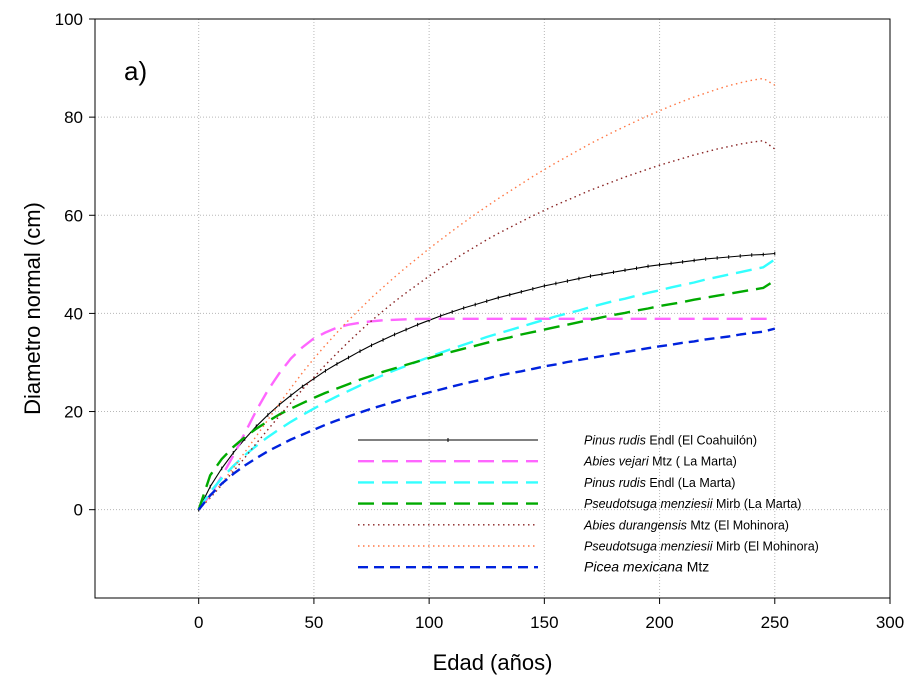 This screenshot has height=687, width=911. What do you see at coordinates (766, 547) in the screenshot?
I see `legend-label-detail: Mirb (El Mohinora)` at bounding box center [766, 547].